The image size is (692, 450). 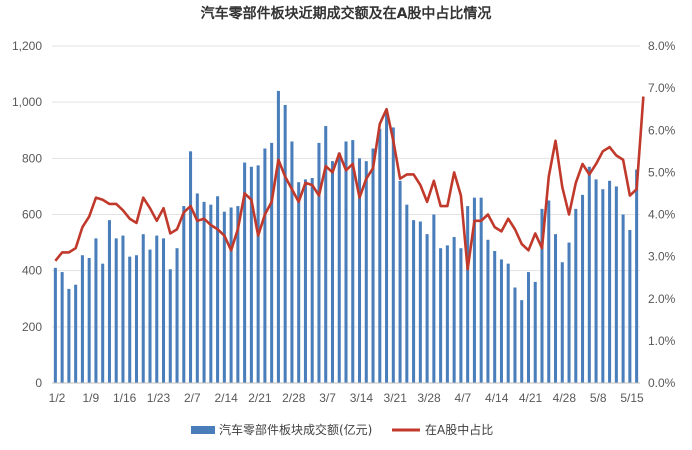 I want to click on x-tick-label: 1/9, so click(x=90, y=398).